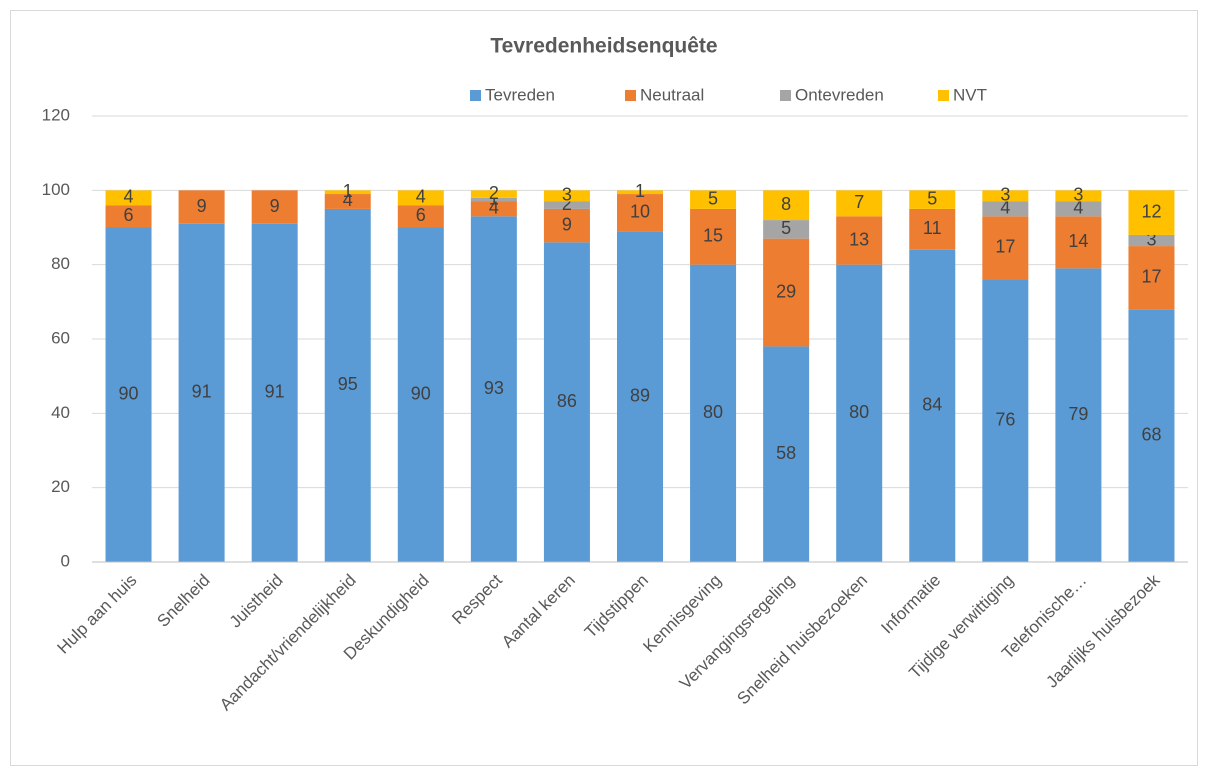 The height and width of the screenshot is (776, 1208). What do you see at coordinates (56, 114) in the screenshot?
I see `y-tick-label: 120` at bounding box center [56, 114].